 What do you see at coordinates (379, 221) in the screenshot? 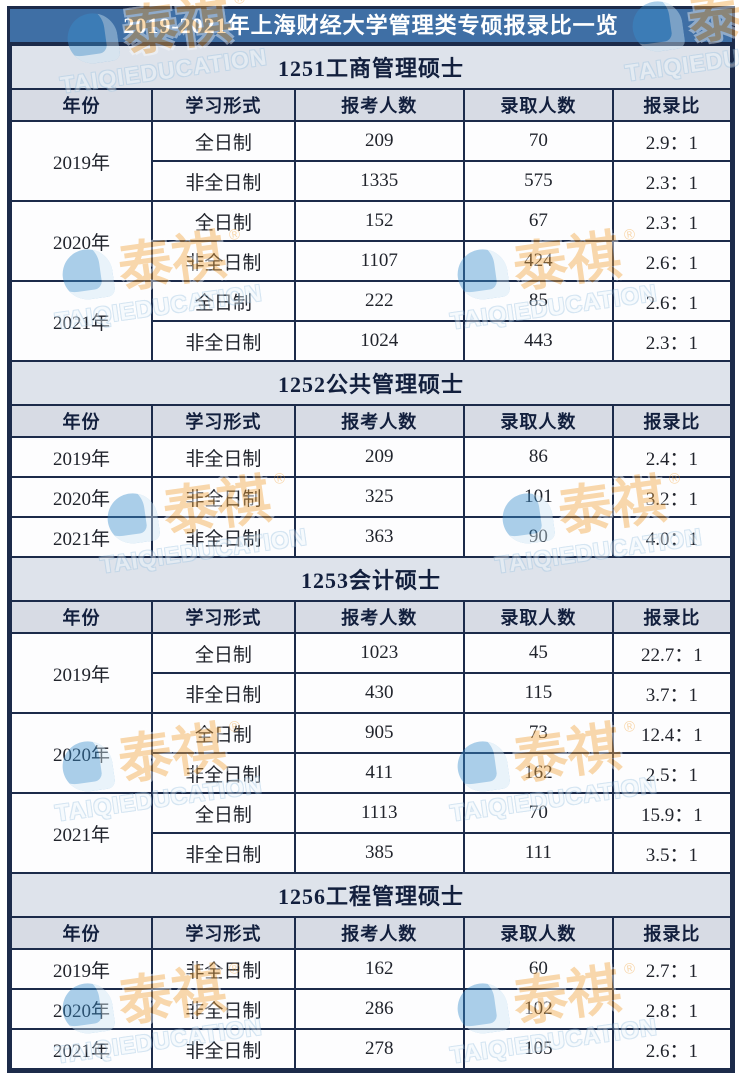
I see `applicants-cell: 152` at bounding box center [379, 221].